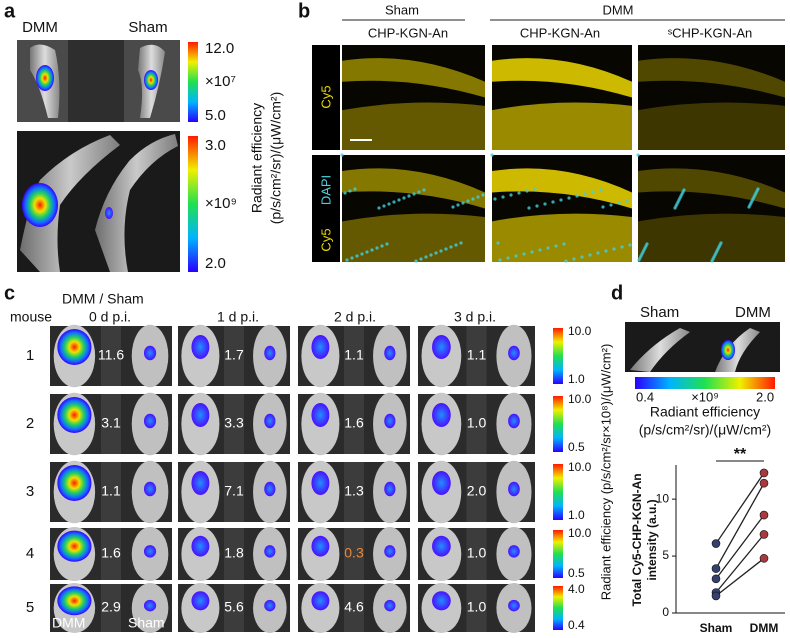 This screenshot has height=638, width=790. Describe the element at coordinates (576, 515) in the screenshot. I see `colorbar-label: 1.0` at that location.